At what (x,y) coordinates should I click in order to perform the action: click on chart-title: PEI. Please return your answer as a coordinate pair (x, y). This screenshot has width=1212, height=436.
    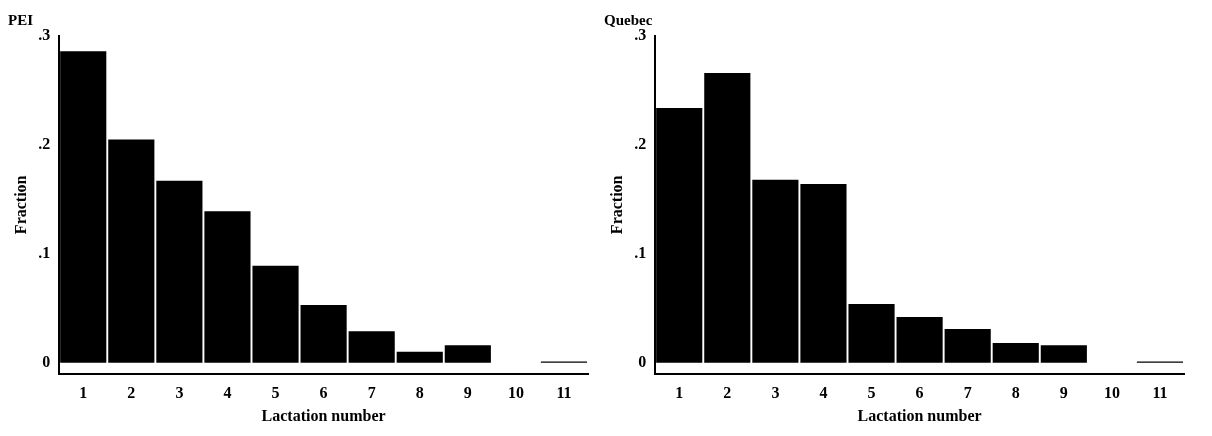
    Looking at the image, I should click on (21, 19).